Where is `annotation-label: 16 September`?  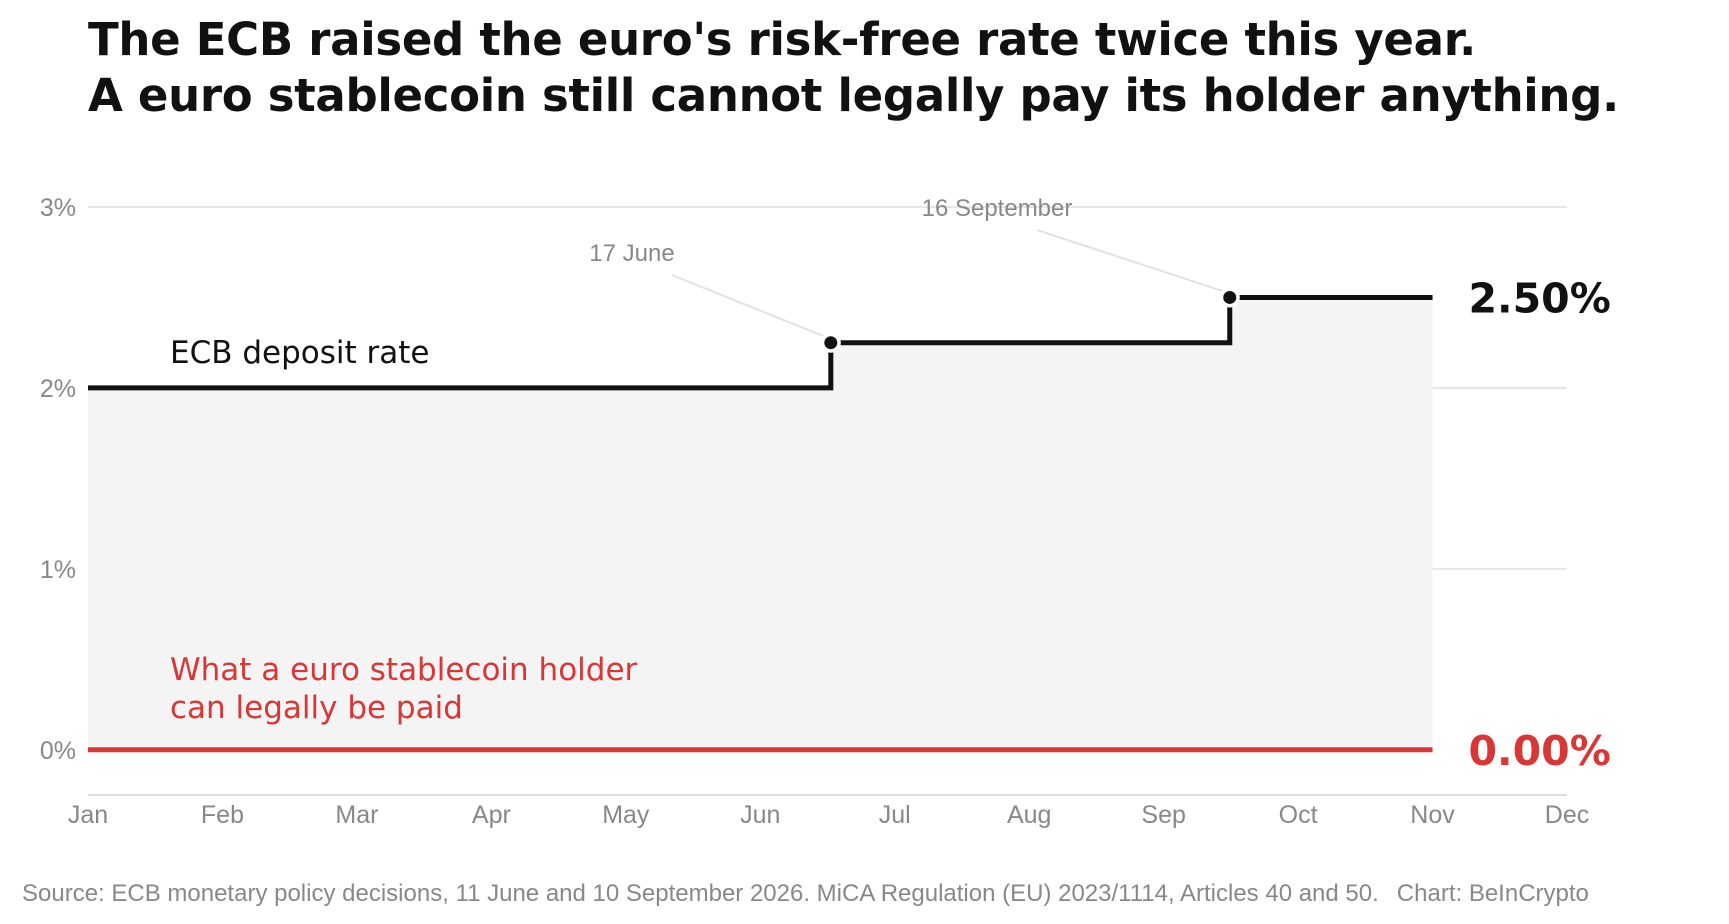
annotation-label: 16 September is located at coordinates (997, 208).